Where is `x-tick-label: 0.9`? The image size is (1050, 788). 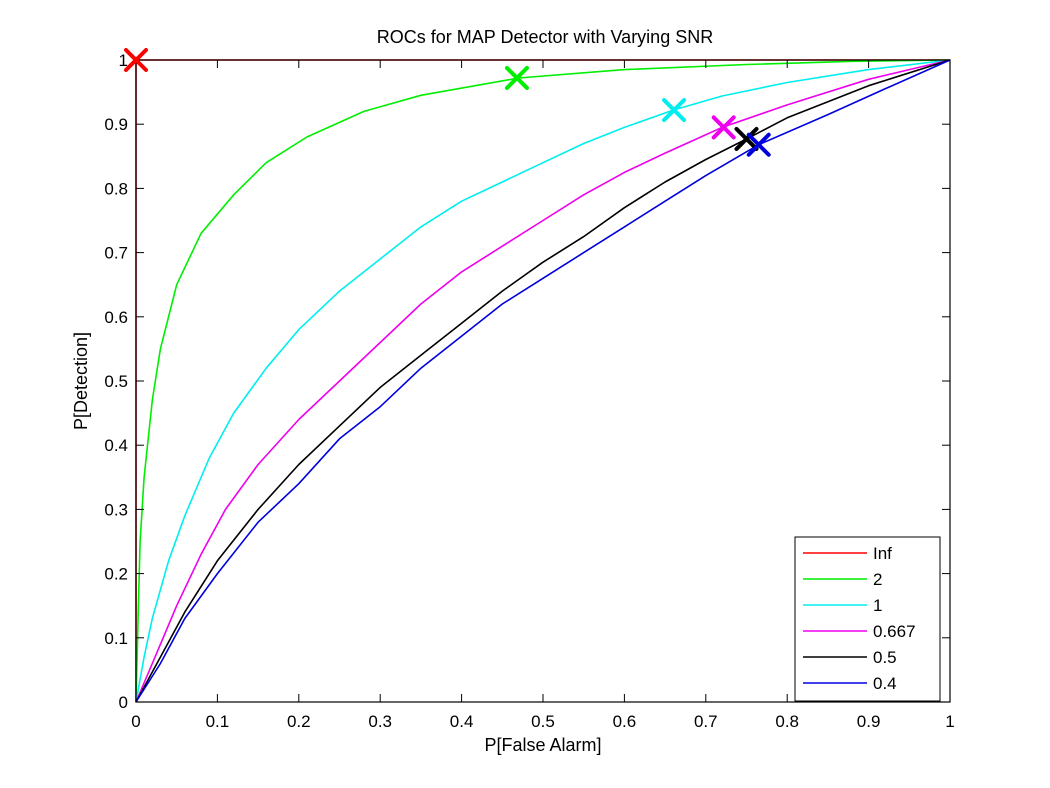
x-tick-label: 0.9 is located at coordinates (869, 721).